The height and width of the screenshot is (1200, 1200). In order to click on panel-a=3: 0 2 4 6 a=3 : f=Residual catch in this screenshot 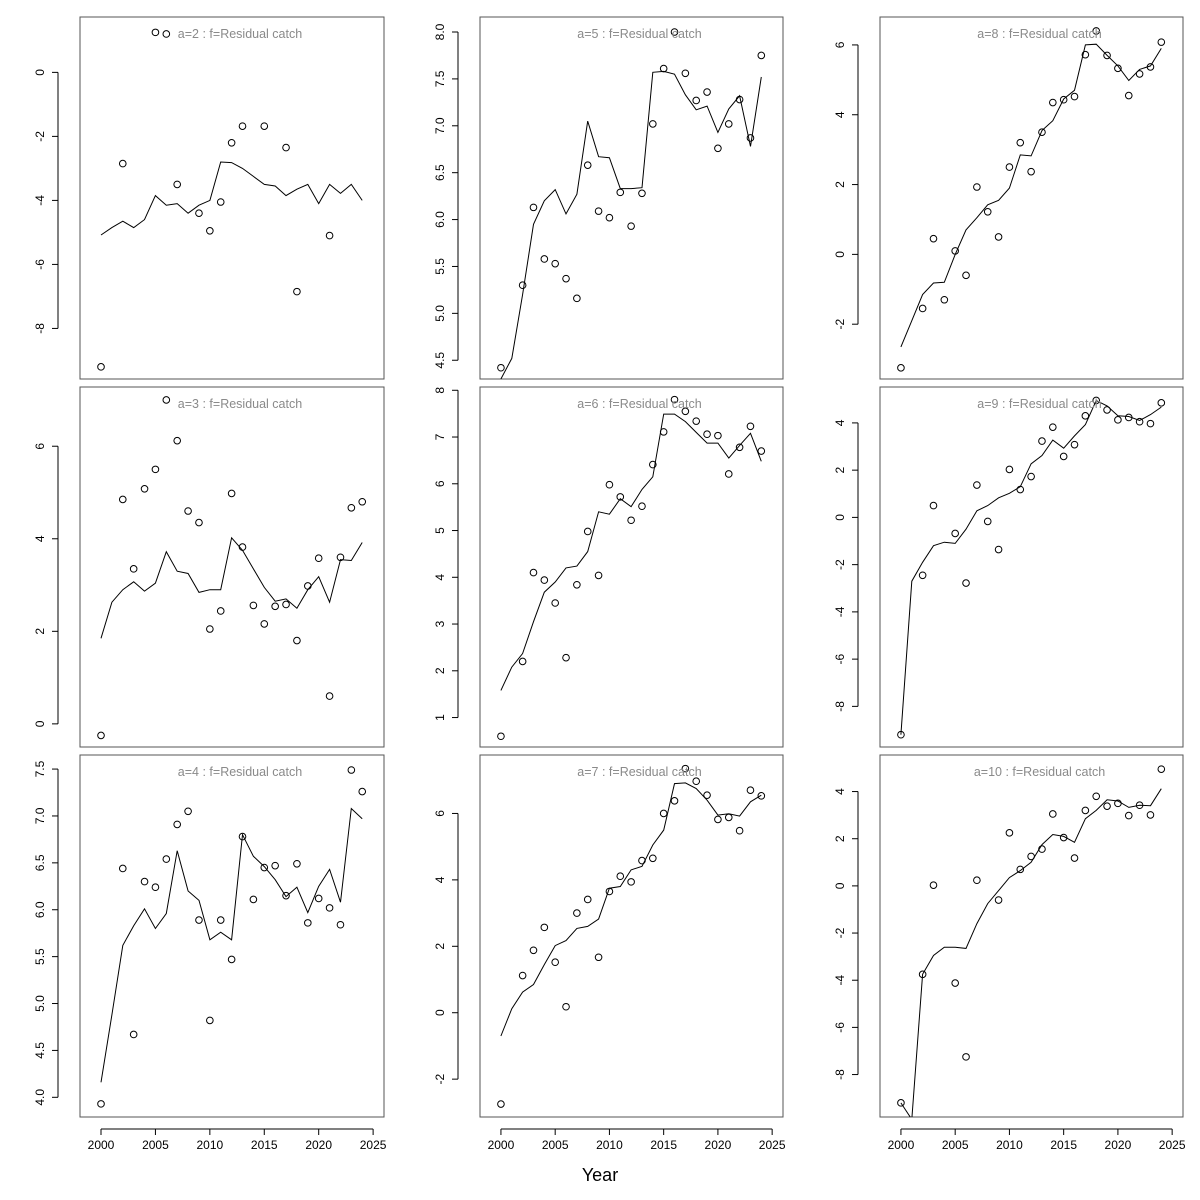, I will do `click(209, 567)`.